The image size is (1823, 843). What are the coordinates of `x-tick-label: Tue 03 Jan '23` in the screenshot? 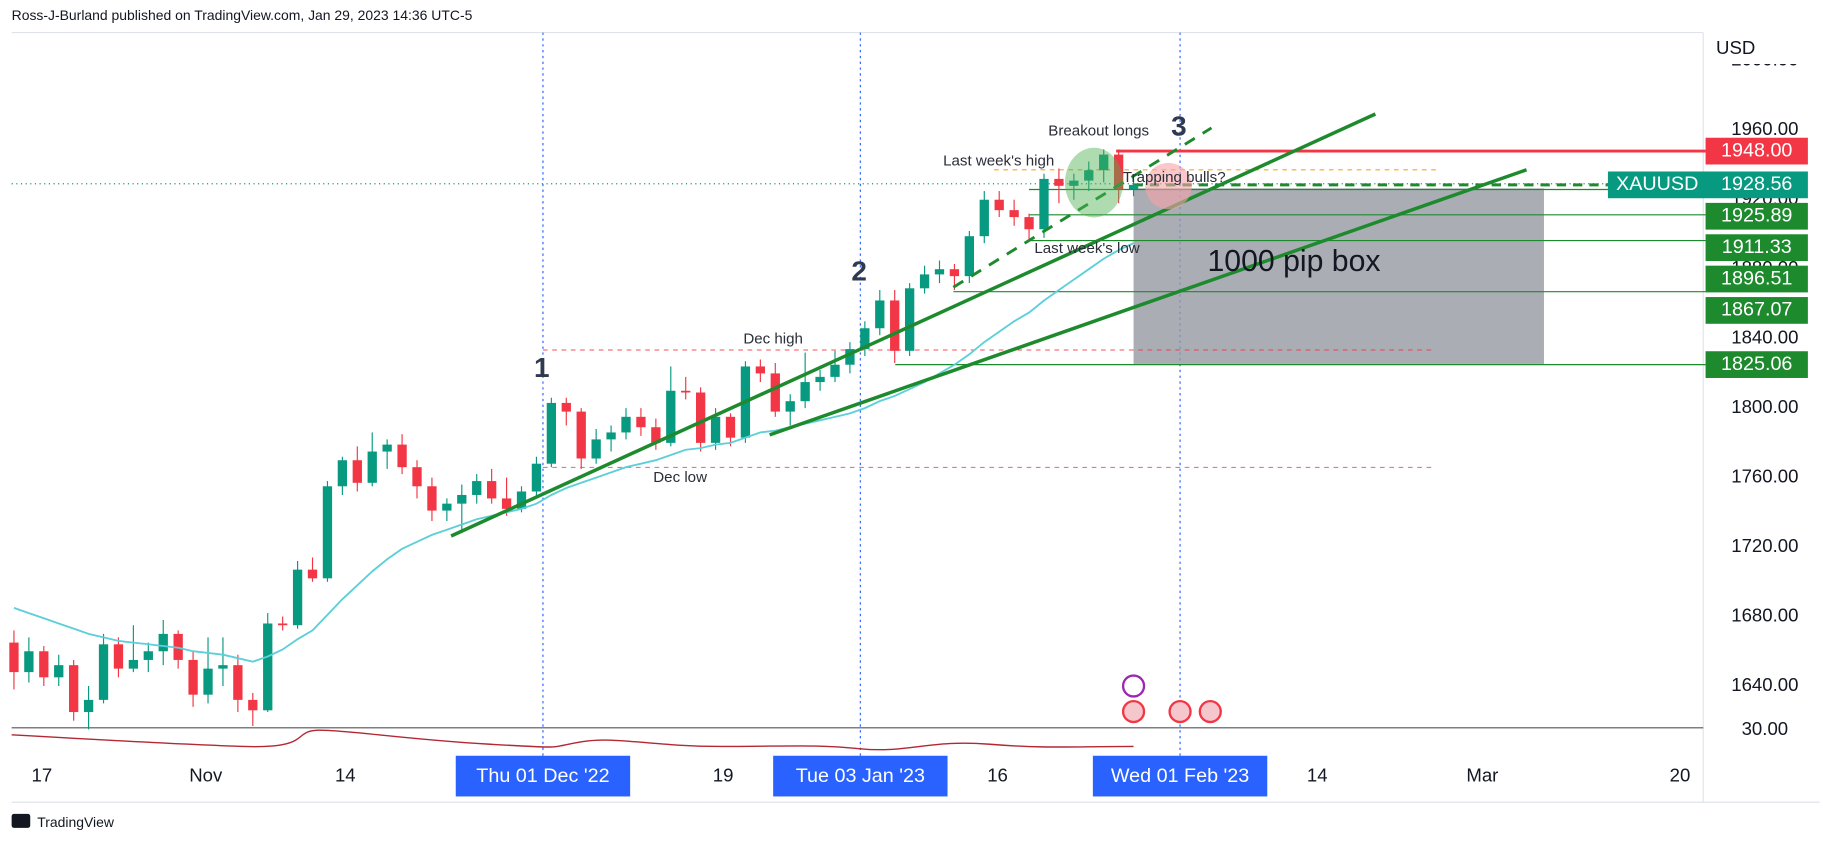 It's located at (860, 776).